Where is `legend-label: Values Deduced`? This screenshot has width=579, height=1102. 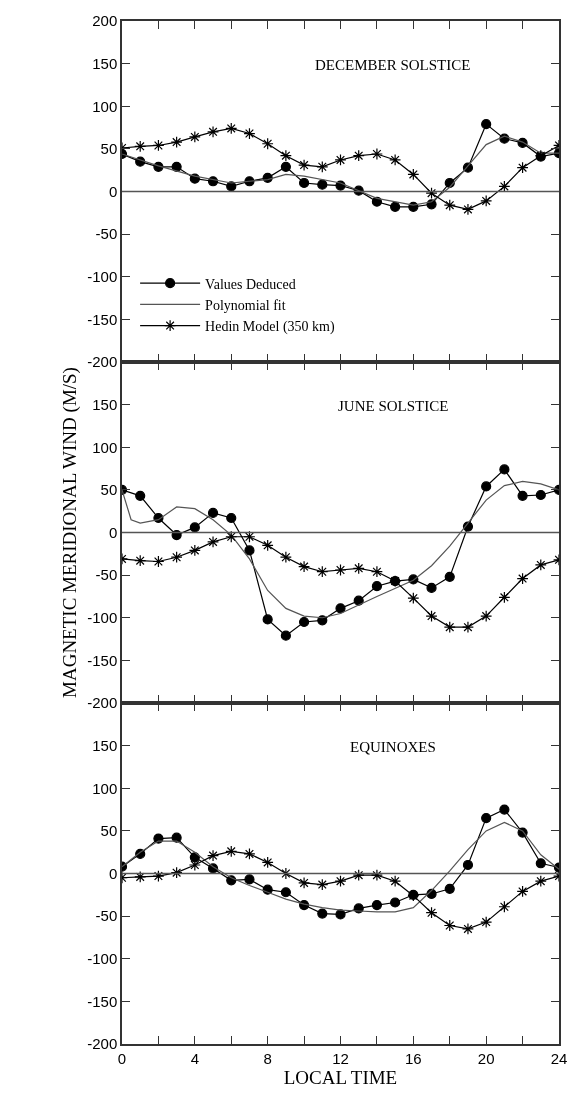 legend-label: Values Deduced is located at coordinates (250, 284).